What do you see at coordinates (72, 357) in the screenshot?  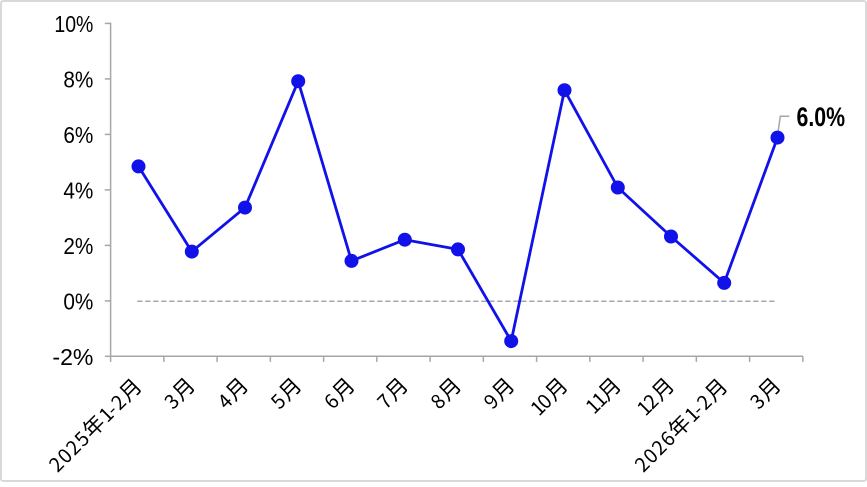 I see `svg-text: -2%` at bounding box center [72, 357].